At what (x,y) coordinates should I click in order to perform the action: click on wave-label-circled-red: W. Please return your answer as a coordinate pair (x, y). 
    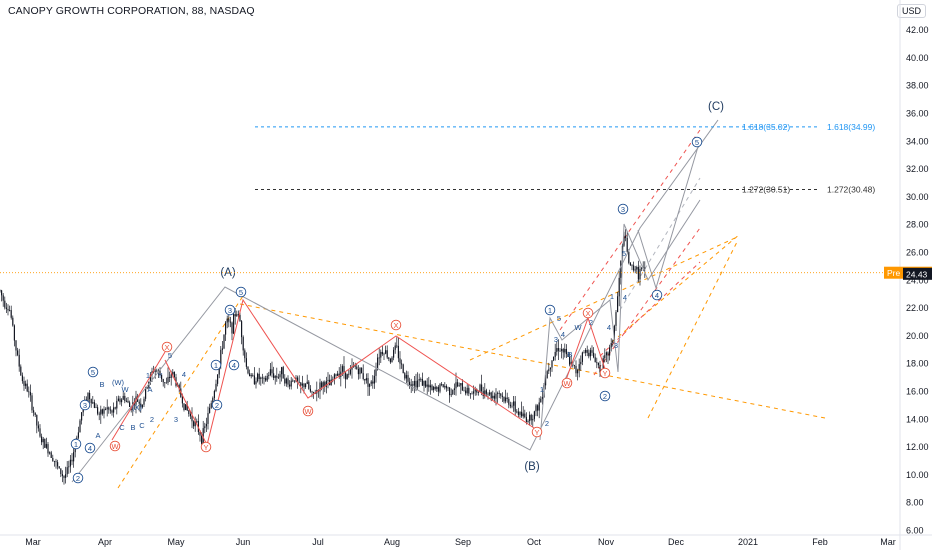
    Looking at the image, I should click on (308, 411).